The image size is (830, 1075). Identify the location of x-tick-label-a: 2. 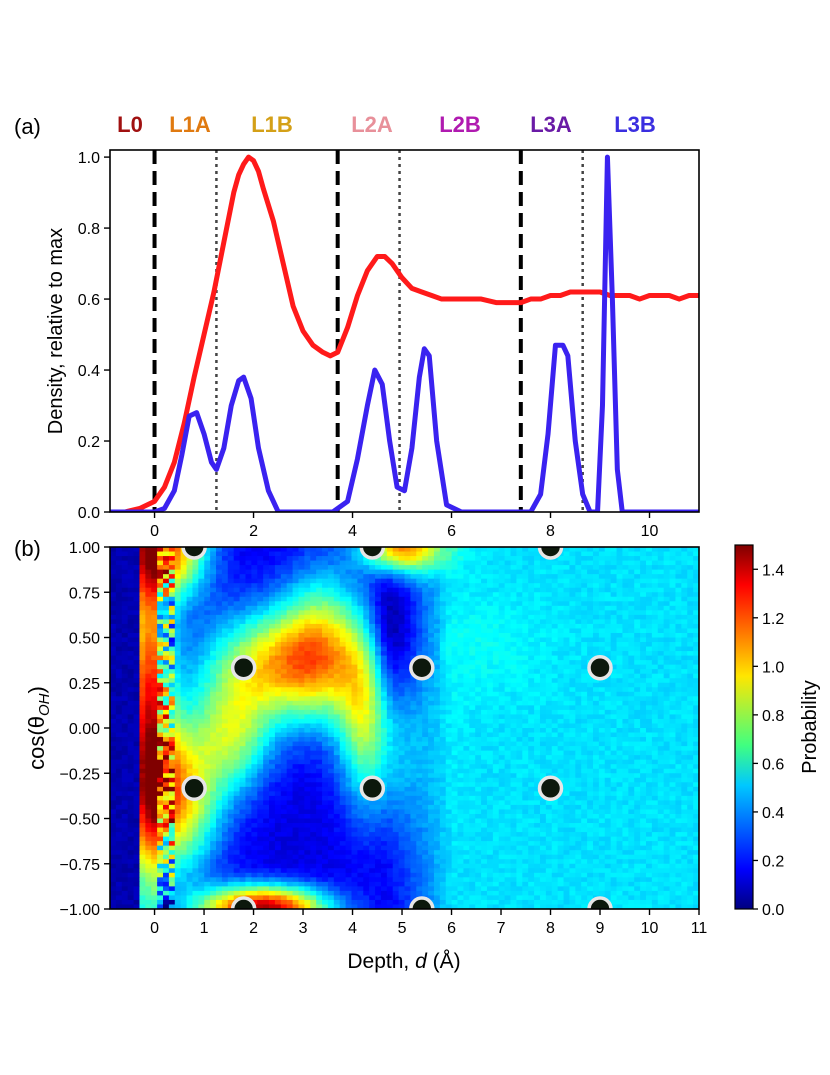
(253, 531).